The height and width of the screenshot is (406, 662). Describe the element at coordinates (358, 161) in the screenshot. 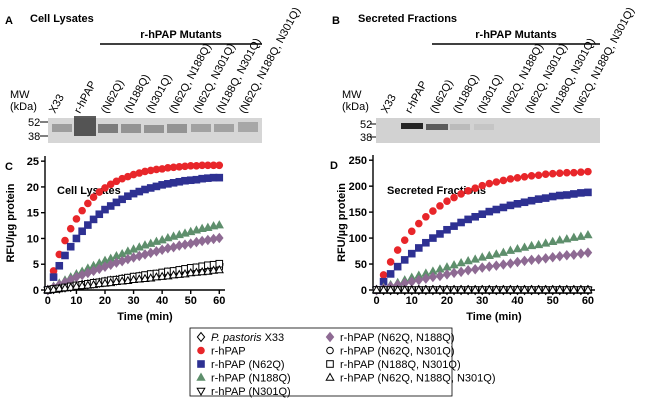

I see `y-tick-label: 250` at that location.